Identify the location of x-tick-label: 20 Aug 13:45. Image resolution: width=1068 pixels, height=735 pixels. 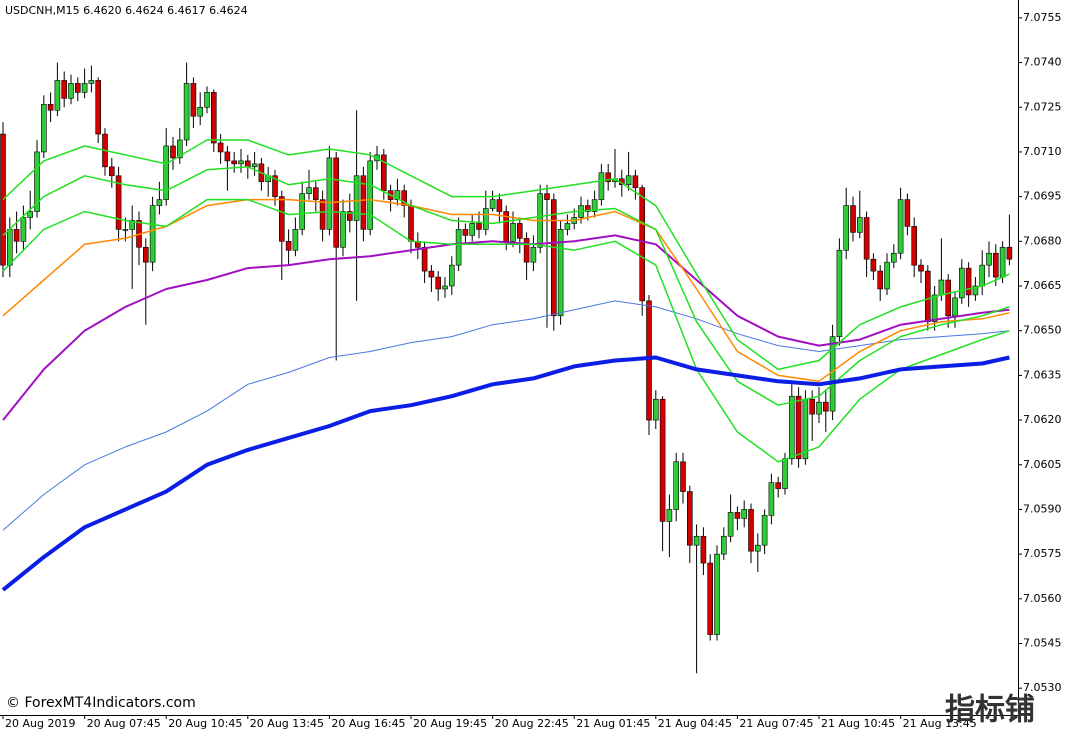
(287, 723).